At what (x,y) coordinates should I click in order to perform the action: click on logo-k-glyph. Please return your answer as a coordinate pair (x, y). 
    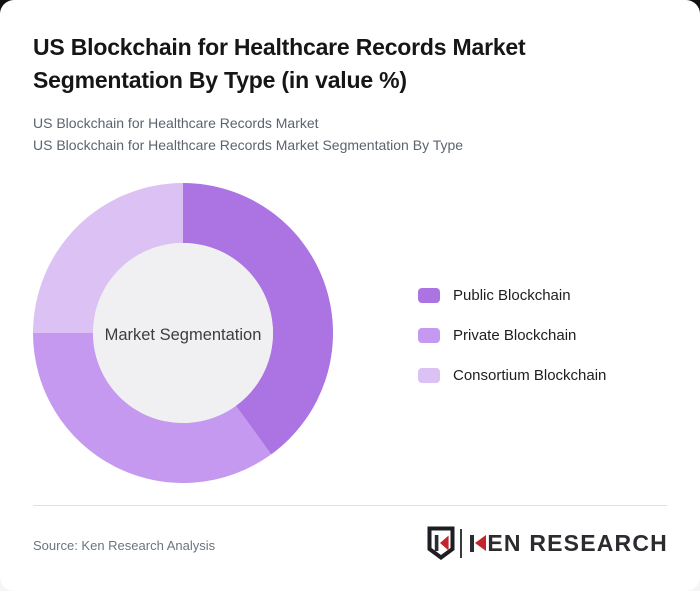
    Looking at the image, I should click on (478, 543).